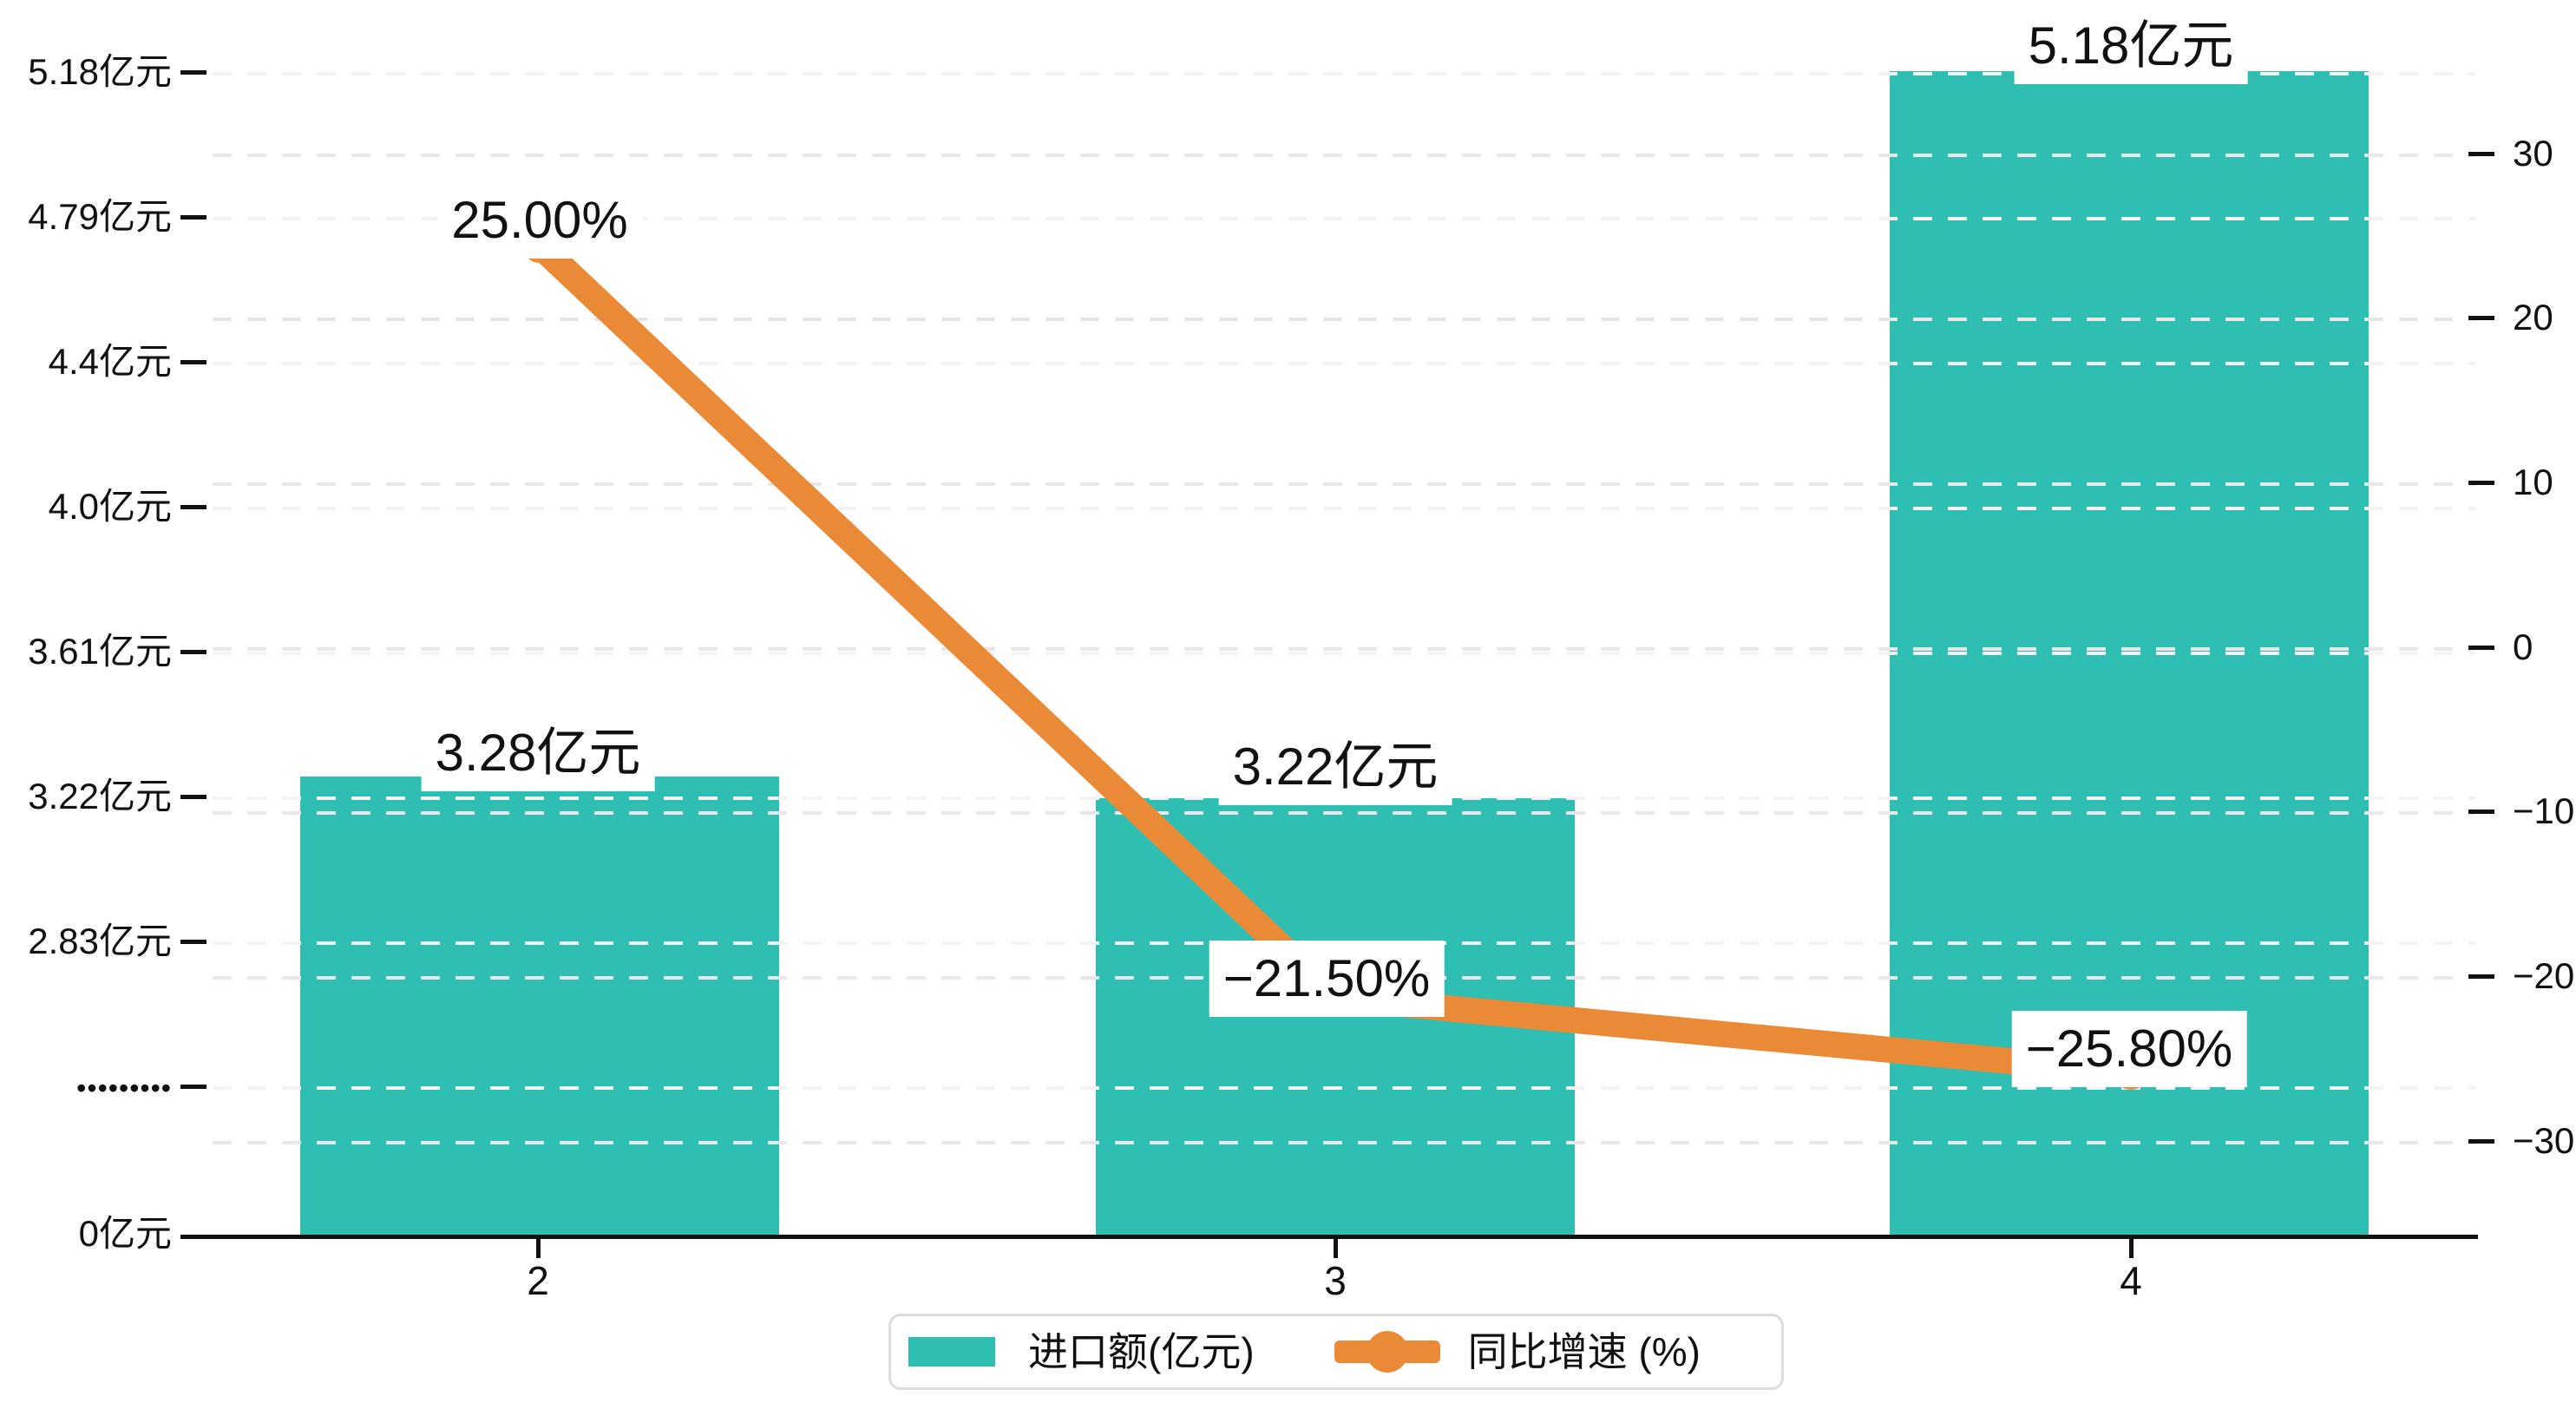 This screenshot has width=2576, height=1416. Describe the element at coordinates (1141, 1351) in the screenshot. I see `legend-label: 进口额(亿元)` at that location.